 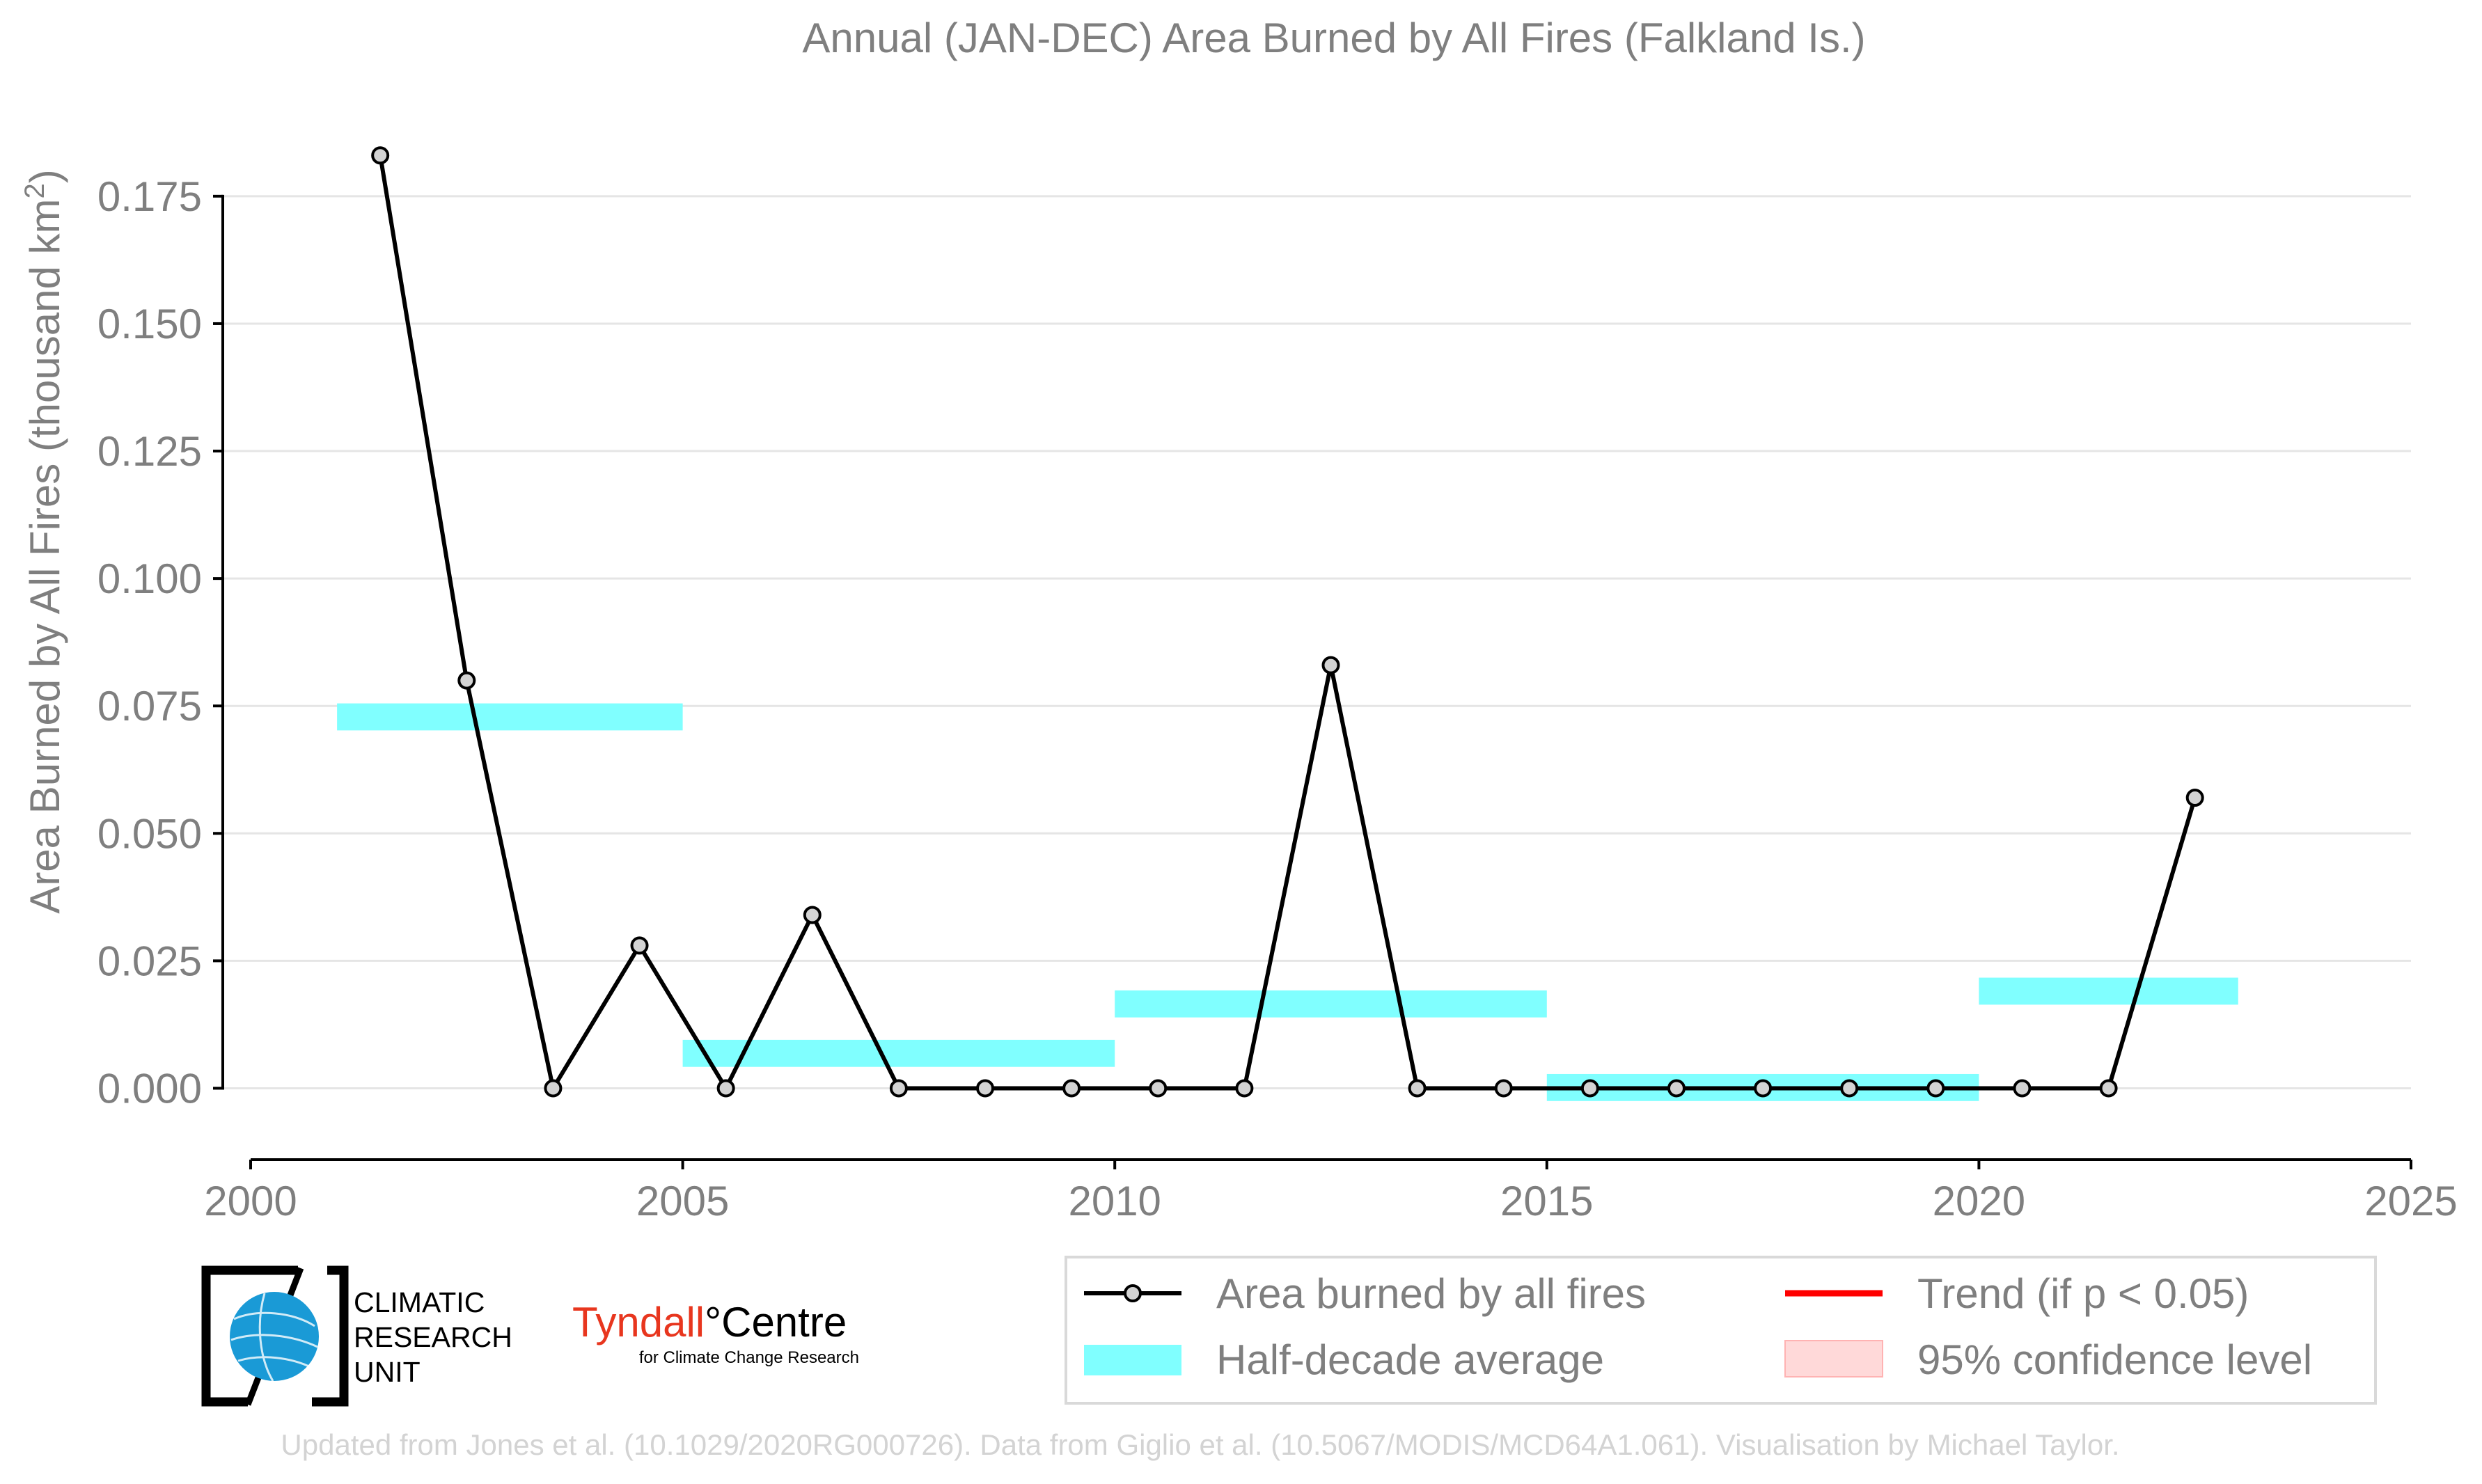 I want to click on legend-label: 95% confidence level, so click(x=2114, y=1359).